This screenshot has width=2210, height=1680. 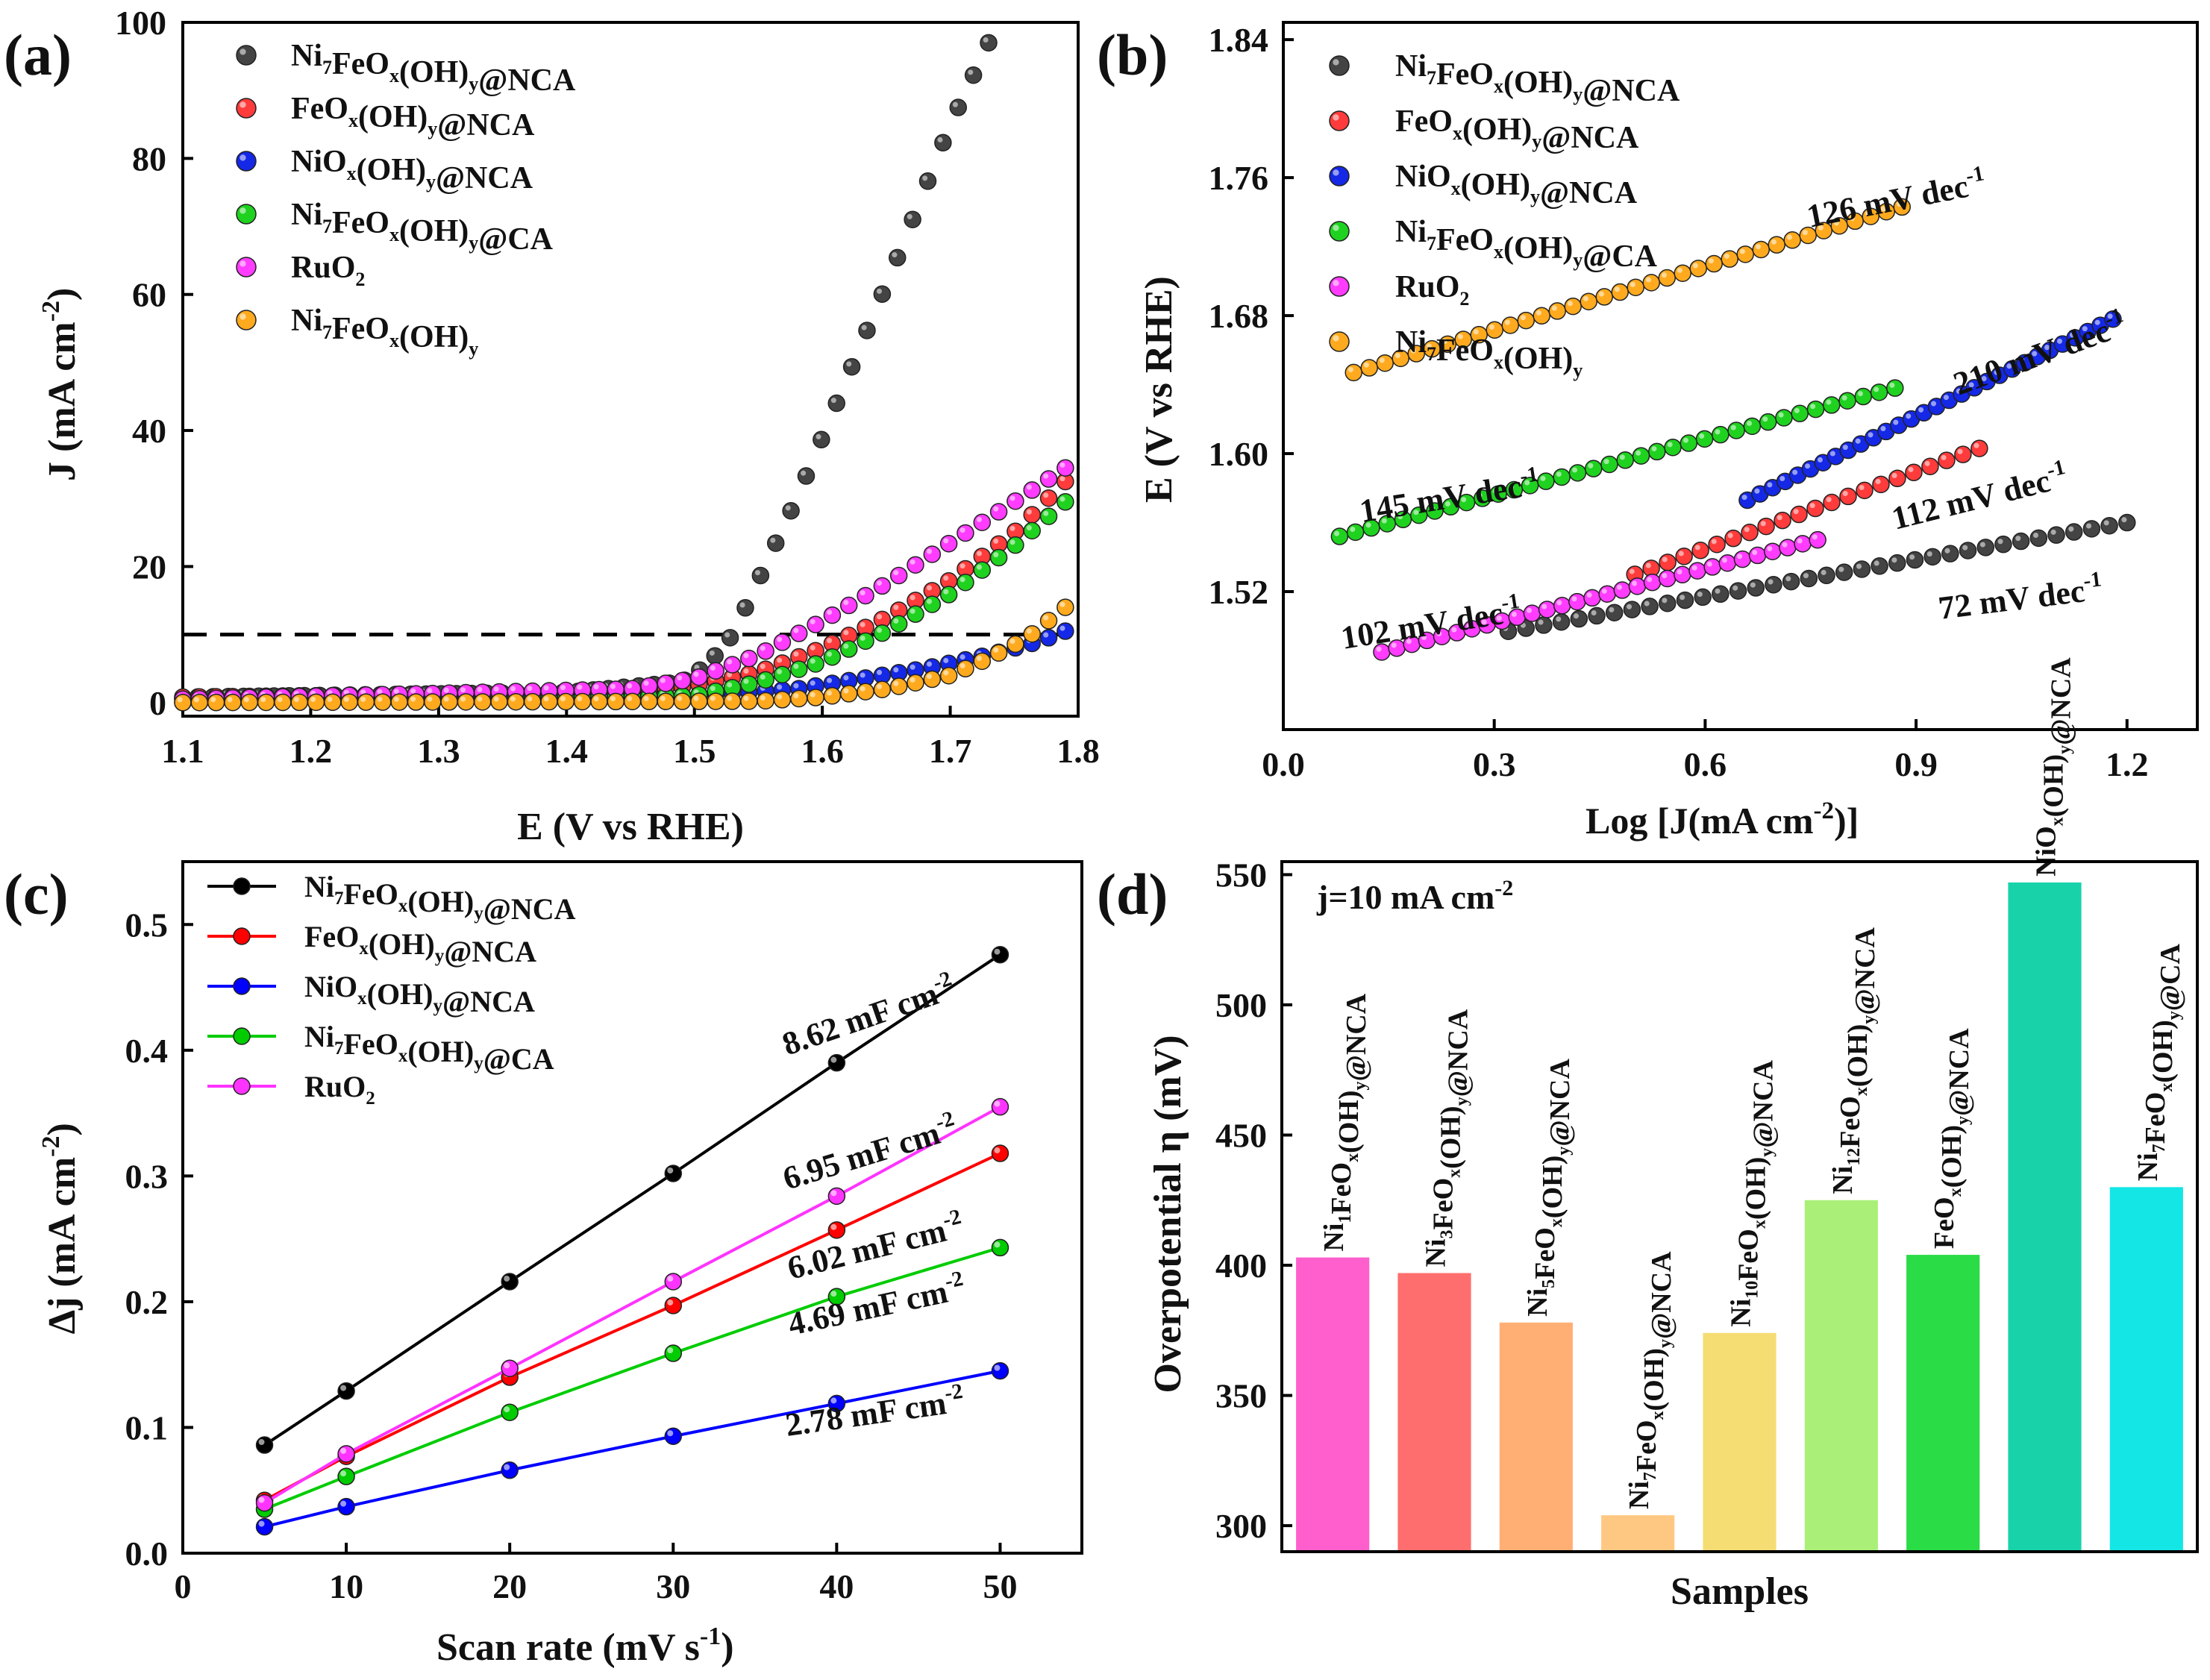 What do you see at coordinates (1516, 185) in the screenshot?
I see `panel-b-legend-label: NiOx(OH)y@NCA` at bounding box center [1516, 185].